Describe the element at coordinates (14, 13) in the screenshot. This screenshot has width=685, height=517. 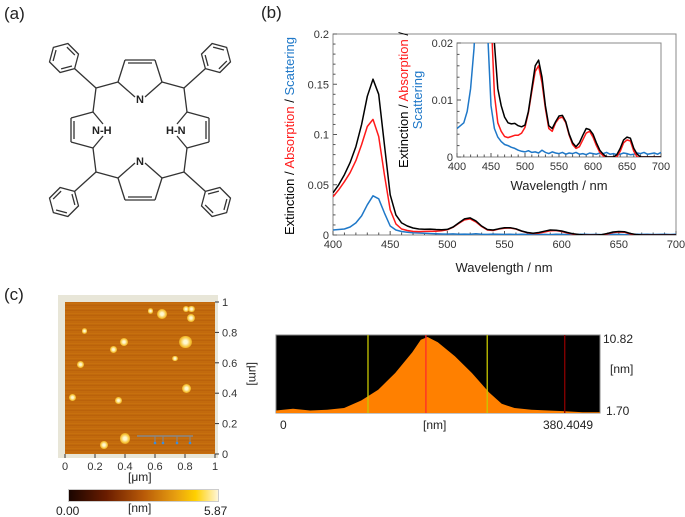
I see `panel-label-a: (a)` at that location.